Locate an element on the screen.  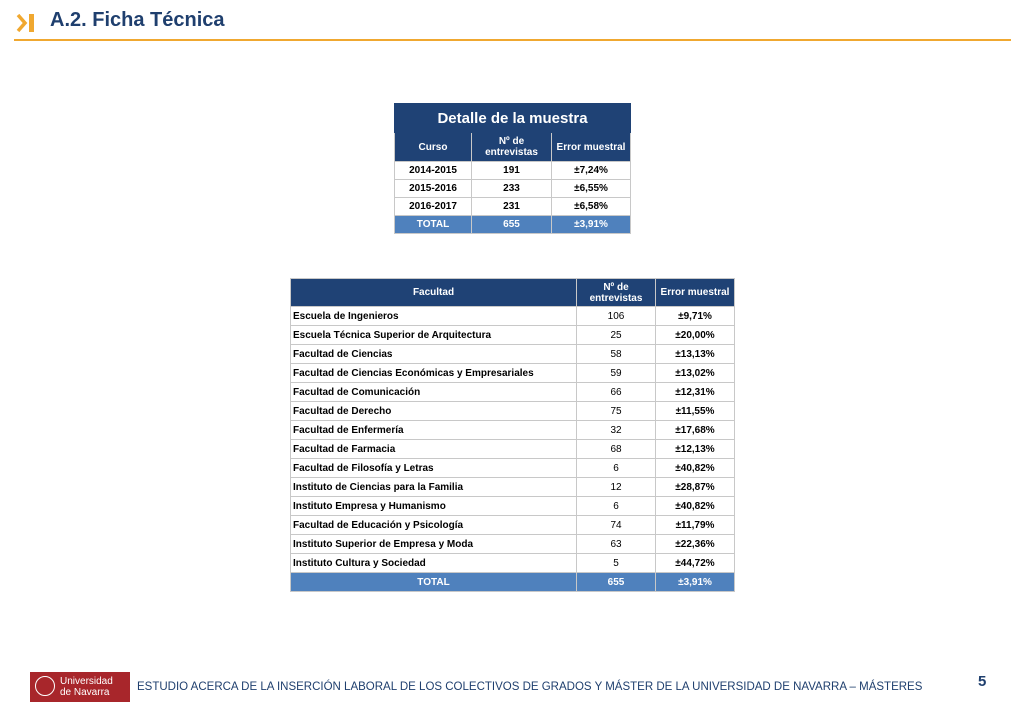
header-row: Facultad Nº de entrevistas Error muestral is located at coordinates (512, 292).